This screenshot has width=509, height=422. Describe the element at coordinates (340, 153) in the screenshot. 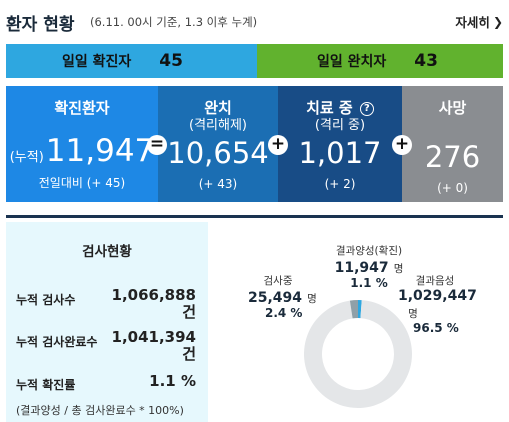

I see `treating-value: 1,017` at that location.